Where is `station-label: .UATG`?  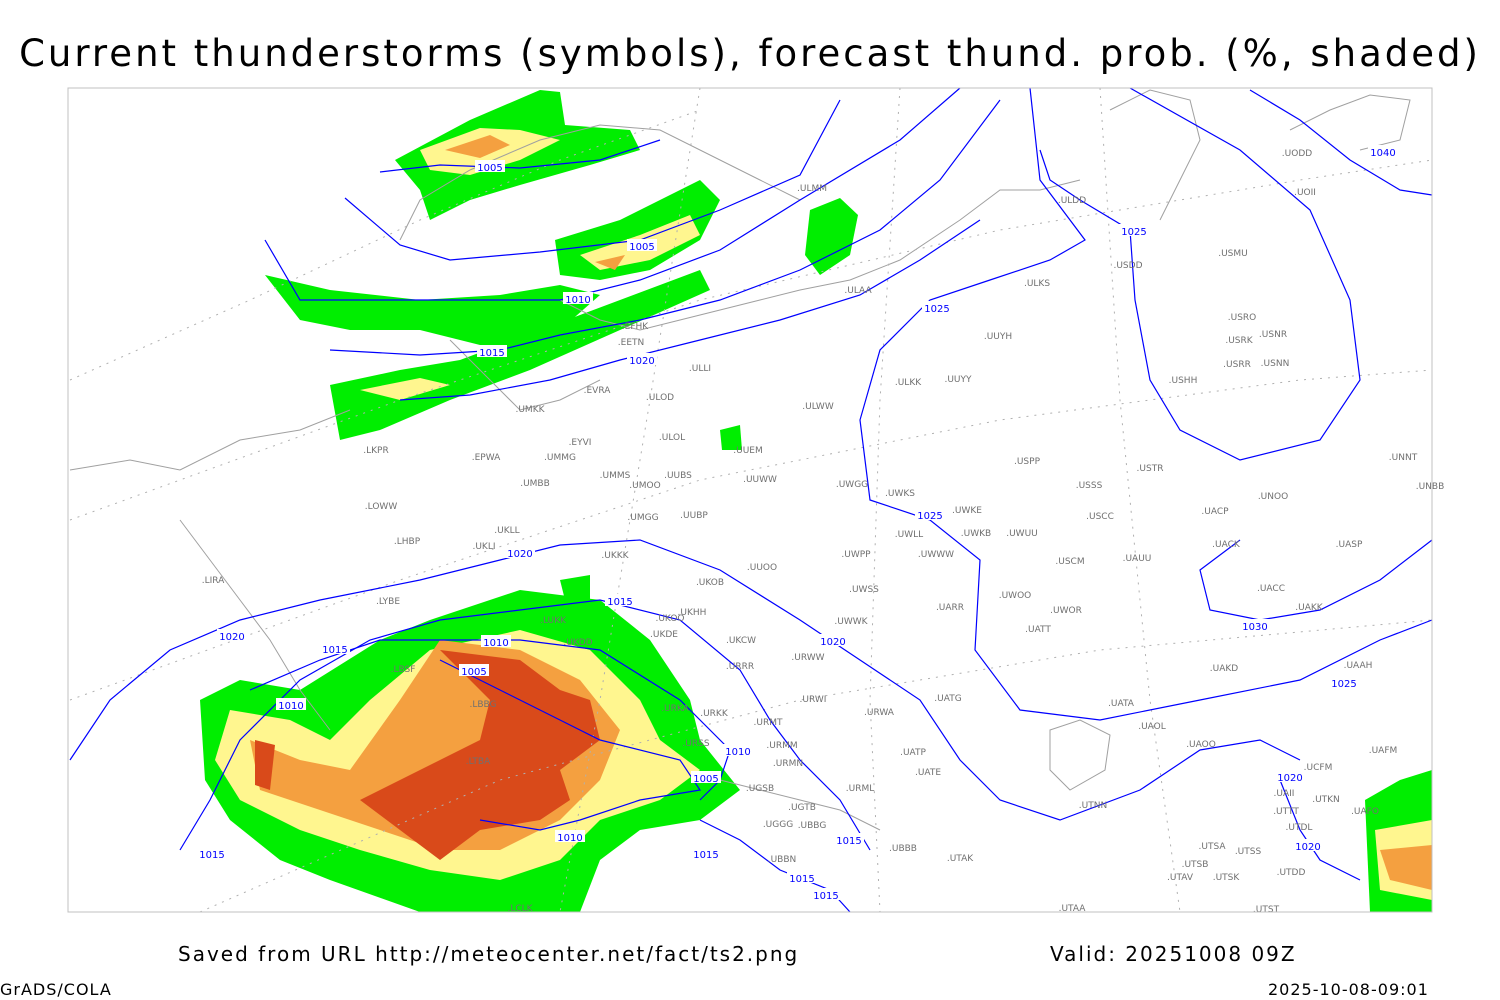 station-label: .UATG is located at coordinates (947, 699).